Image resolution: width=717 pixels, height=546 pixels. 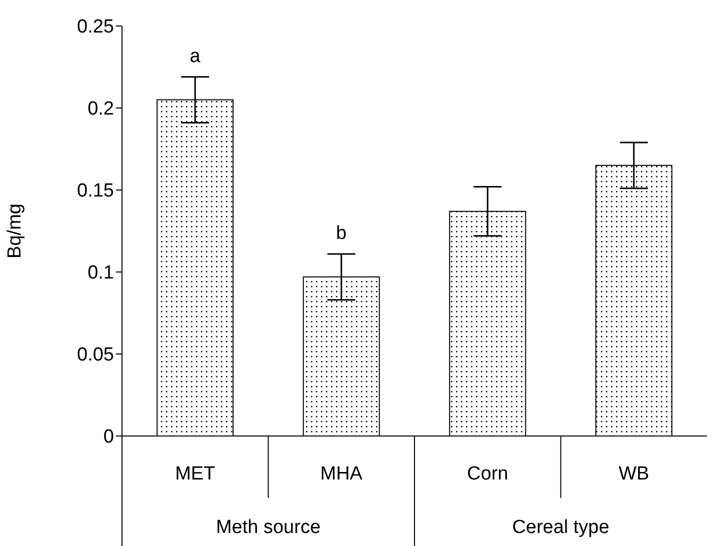 I want to click on y-axis-title: Bq/mg, so click(x=15, y=231).